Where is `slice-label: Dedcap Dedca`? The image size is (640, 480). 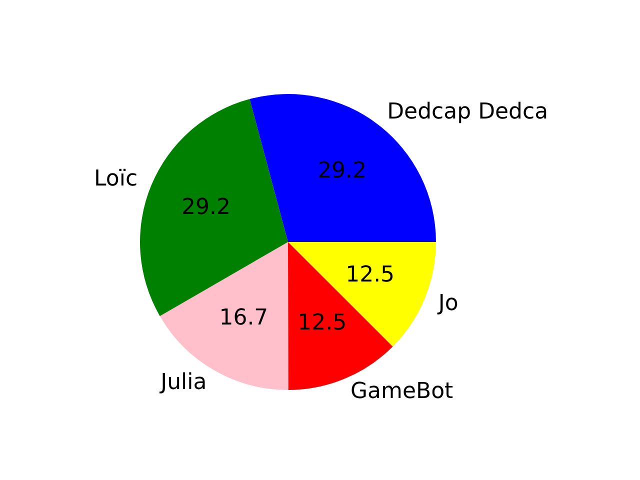
slice-label: Dedcap Dedca is located at coordinates (467, 112).